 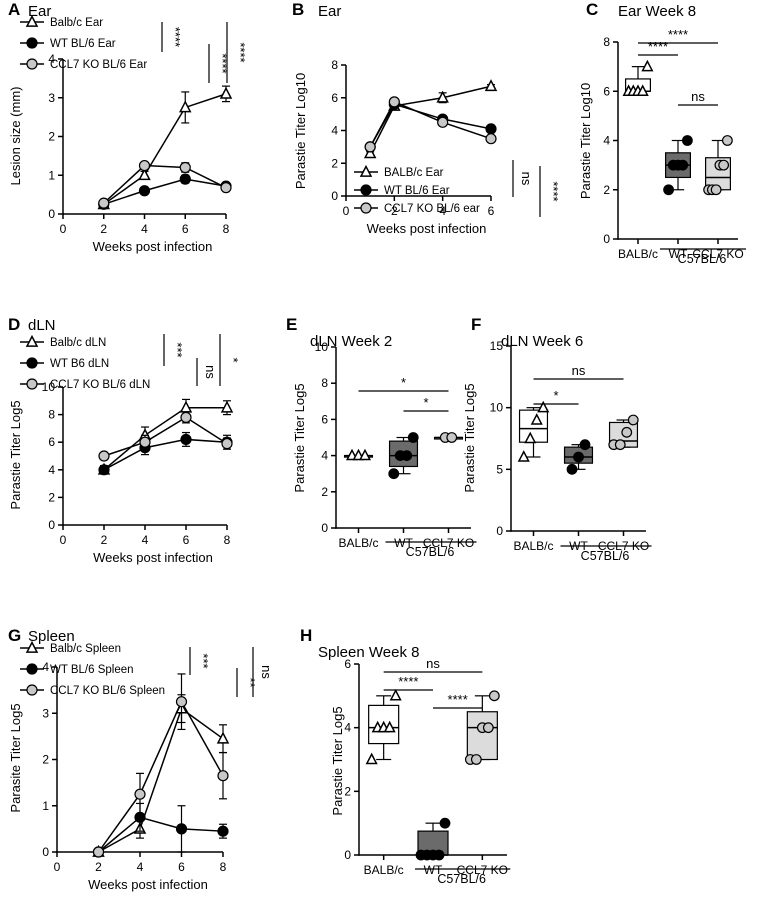 What do you see at coordinates (226, 229) in the screenshot?
I see `x-tick-label: 8` at bounding box center [226, 229].